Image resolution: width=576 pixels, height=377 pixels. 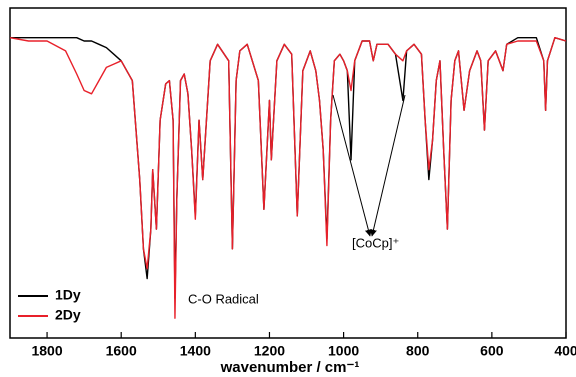 What do you see at coordinates (195, 351) in the screenshot?
I see `x-tick-label: 1400` at bounding box center [195, 351].